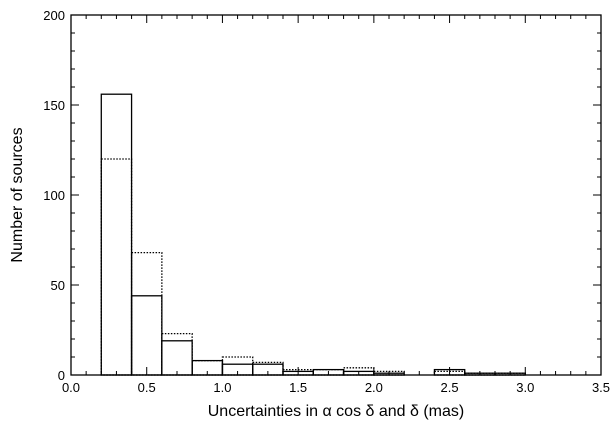 The height and width of the screenshot is (432, 611). What do you see at coordinates (601, 387) in the screenshot?
I see `x-tick-label: 3.5` at bounding box center [601, 387].